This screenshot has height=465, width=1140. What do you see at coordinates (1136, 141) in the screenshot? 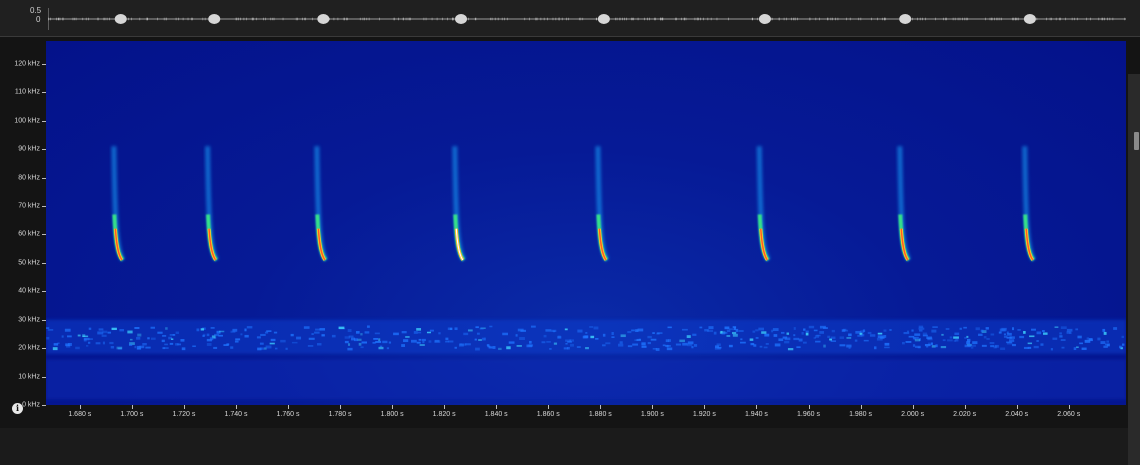
I see `scrollbar-thumb` at bounding box center [1136, 141].